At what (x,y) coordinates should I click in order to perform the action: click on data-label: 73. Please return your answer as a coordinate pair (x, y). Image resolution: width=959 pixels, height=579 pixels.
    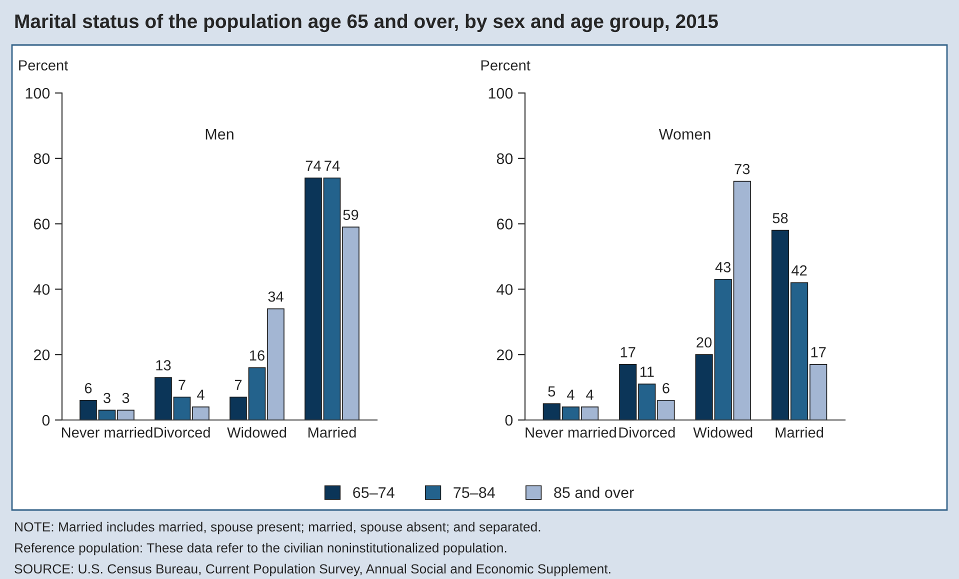
    Looking at the image, I should click on (742, 169).